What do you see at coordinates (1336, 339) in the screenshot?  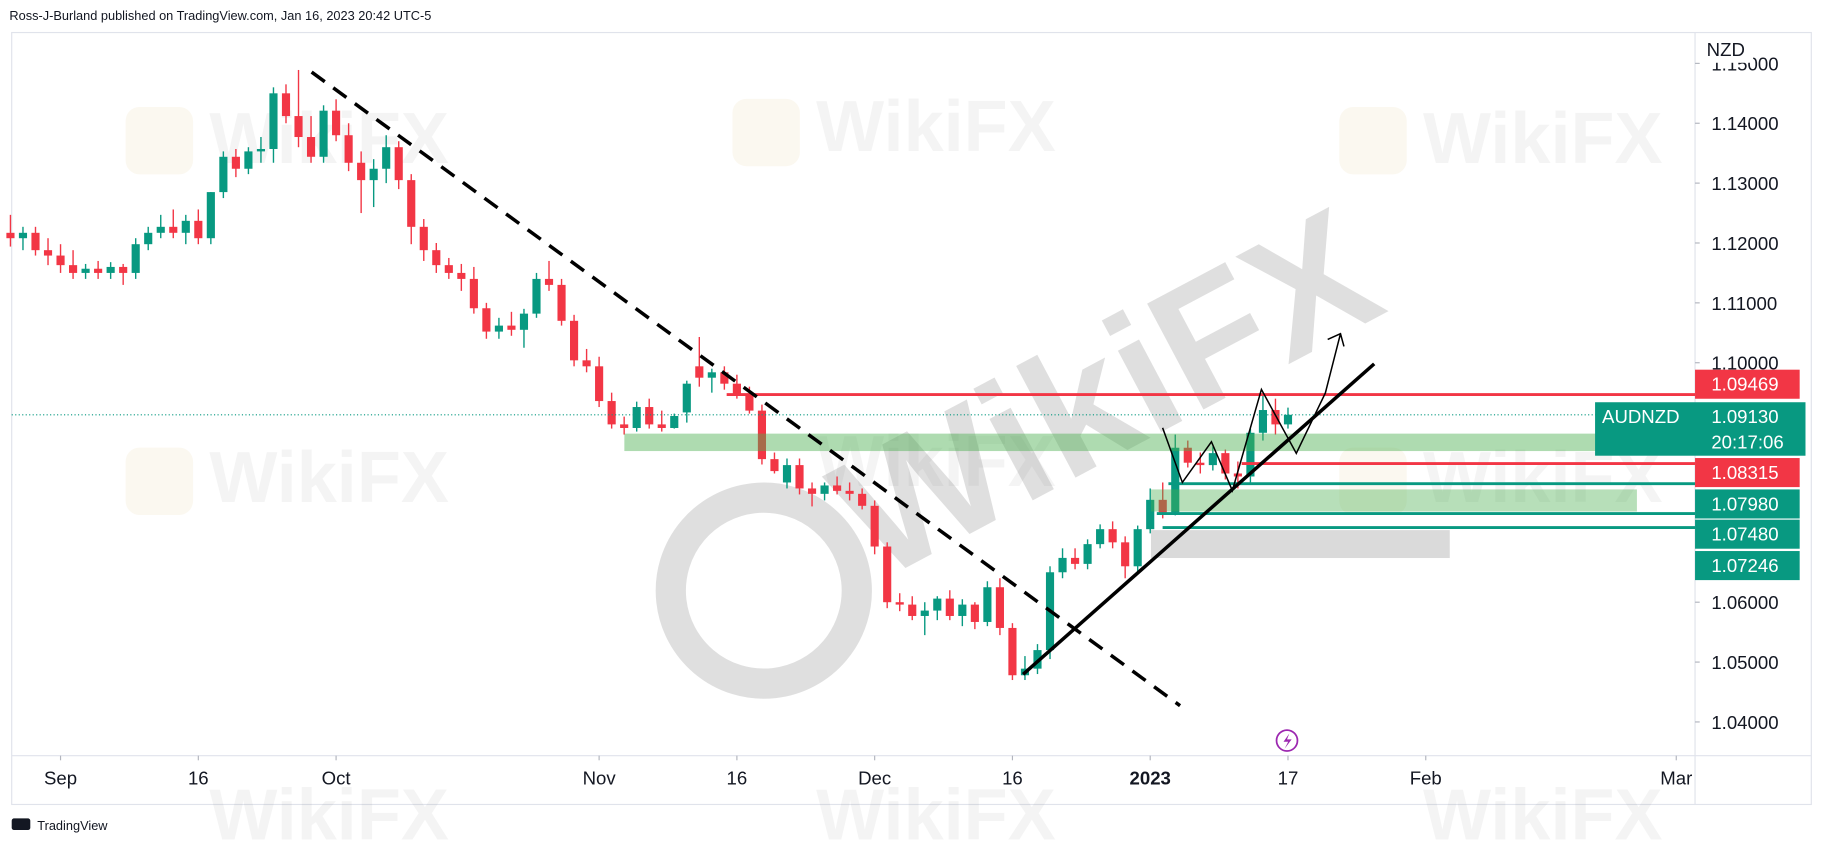 I see `projection-arrowhead` at bounding box center [1336, 339].